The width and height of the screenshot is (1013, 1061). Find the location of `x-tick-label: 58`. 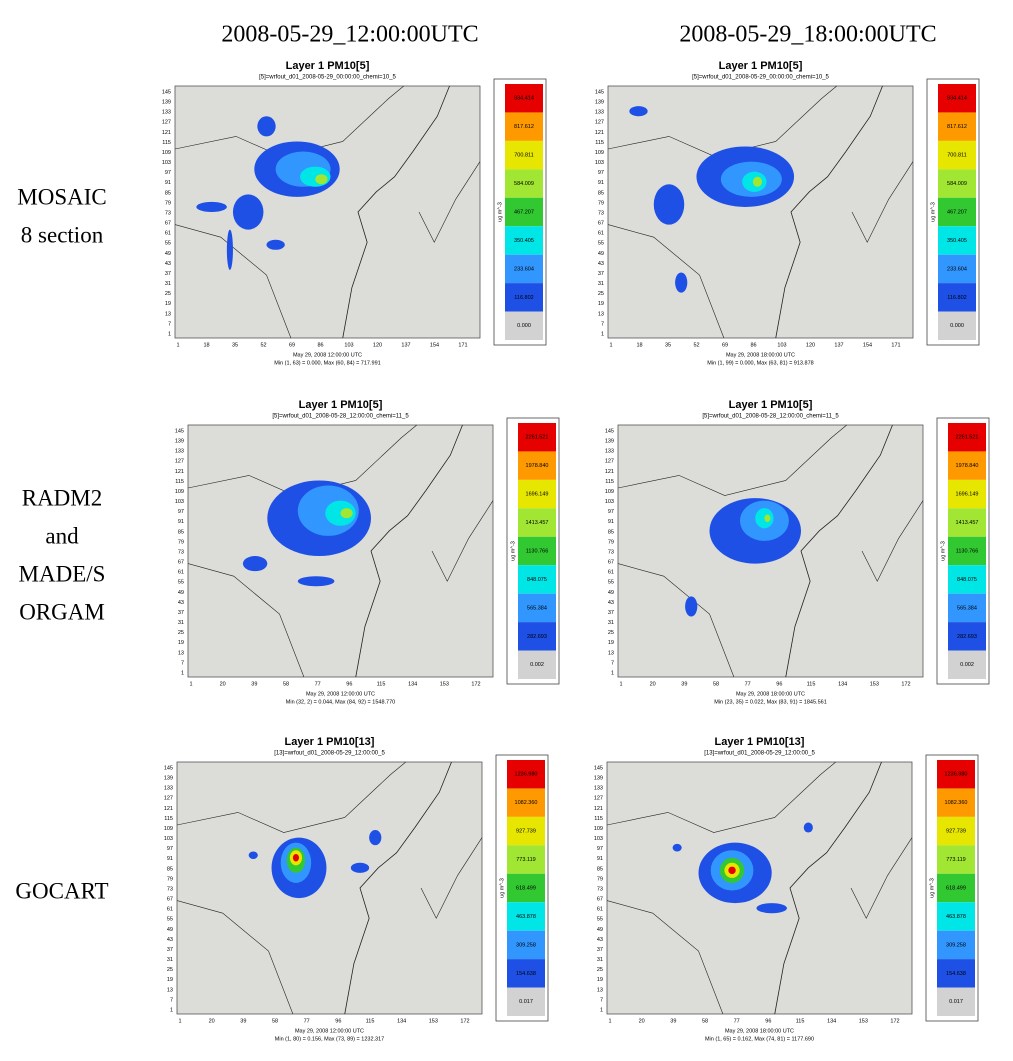

x-tick-label: 58 is located at coordinates (716, 684).